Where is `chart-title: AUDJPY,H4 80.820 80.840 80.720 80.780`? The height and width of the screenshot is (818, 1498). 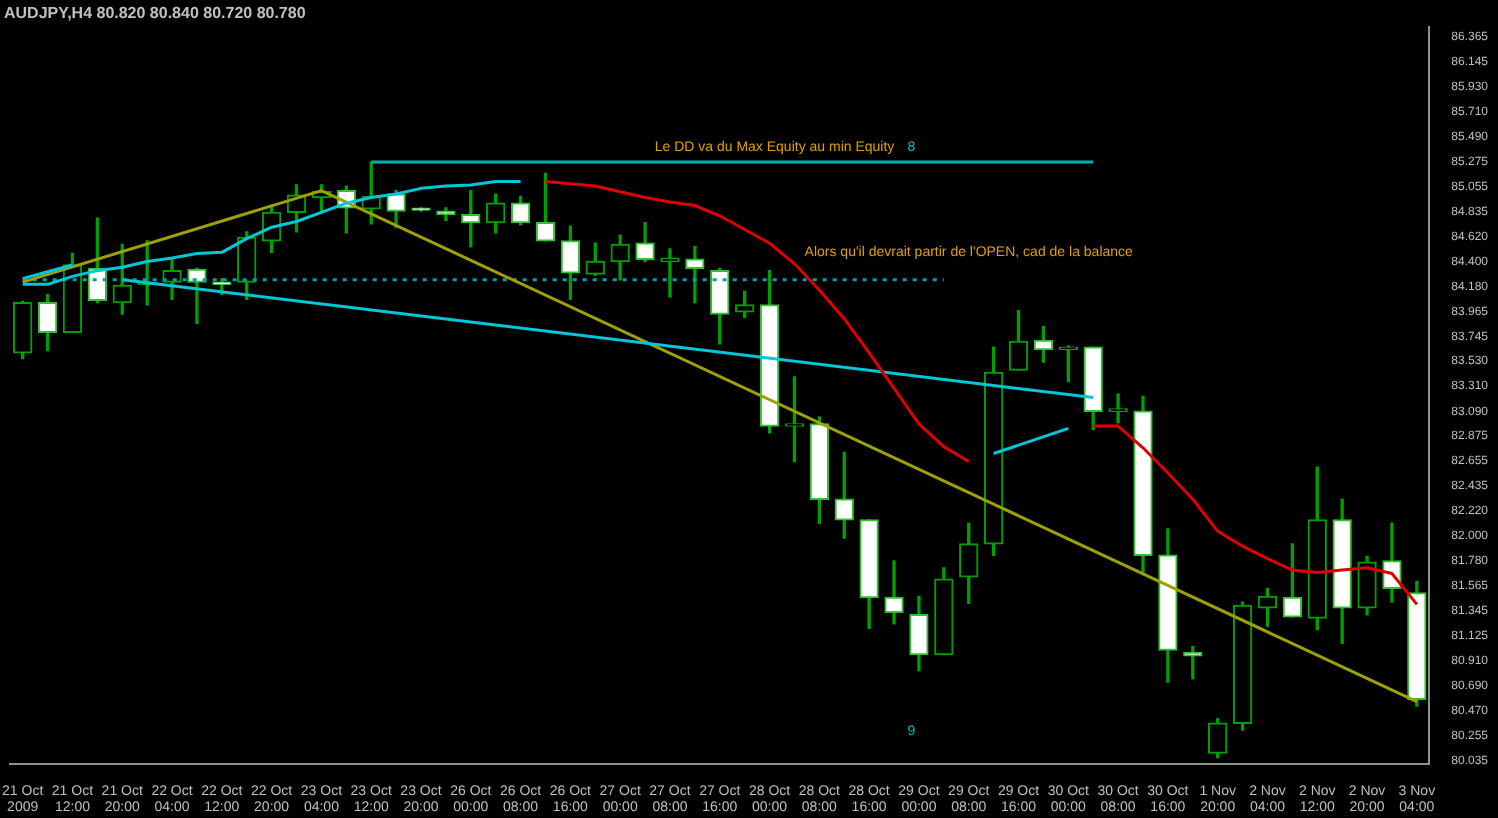
chart-title: AUDJPY,H4 80.820 80.840 80.720 80.780 is located at coordinates (155, 13).